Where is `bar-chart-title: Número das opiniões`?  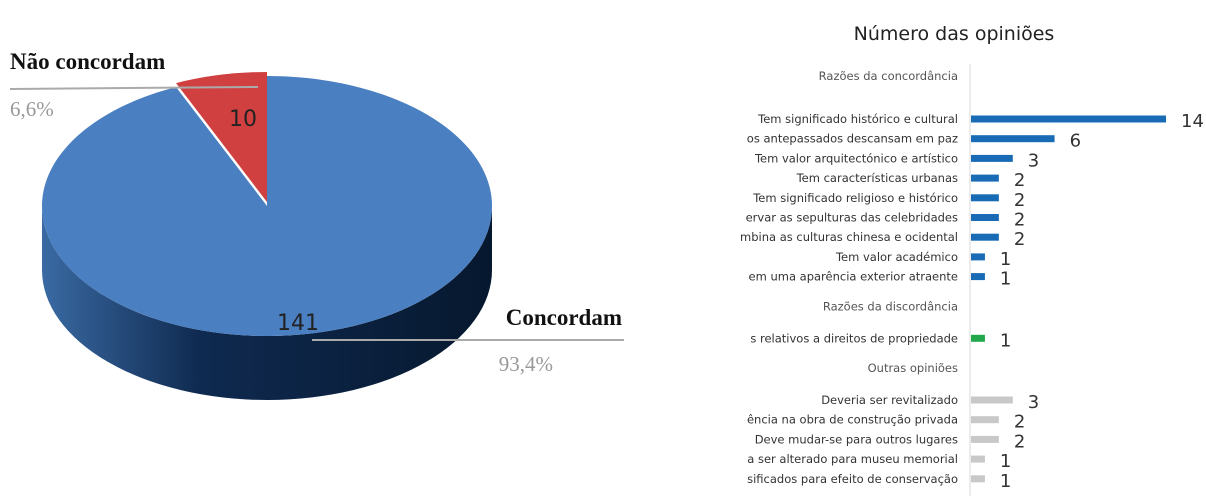 bar-chart-title: Número das opiniões is located at coordinates (954, 34).